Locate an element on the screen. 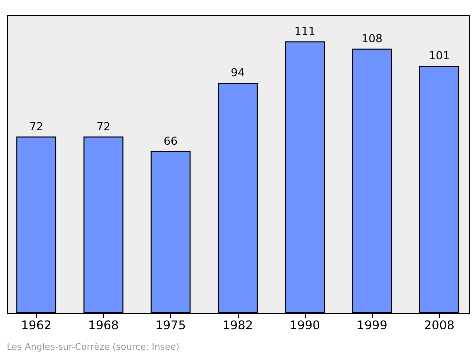 Image resolution: width=475 pixels, height=355 pixels. x-tick-label: 1999 is located at coordinates (372, 325).